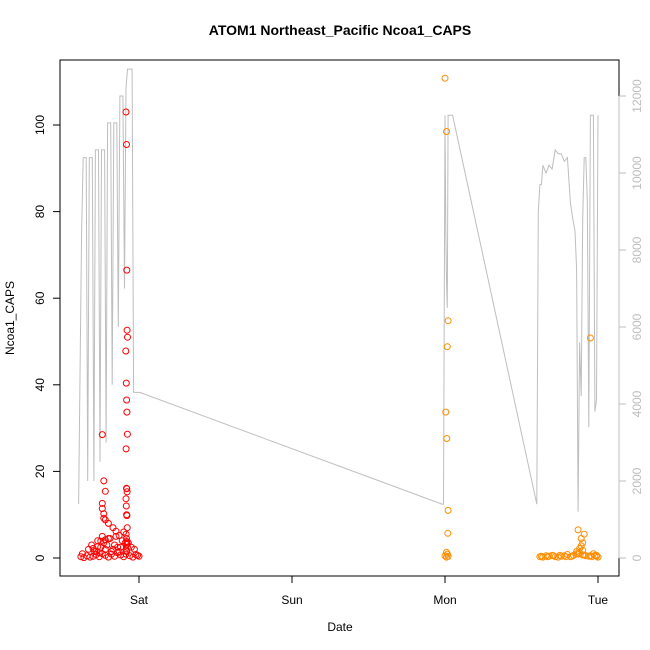 The height and width of the screenshot is (650, 650). What do you see at coordinates (139, 600) in the screenshot?
I see `x-tick-label: Sat` at bounding box center [139, 600].